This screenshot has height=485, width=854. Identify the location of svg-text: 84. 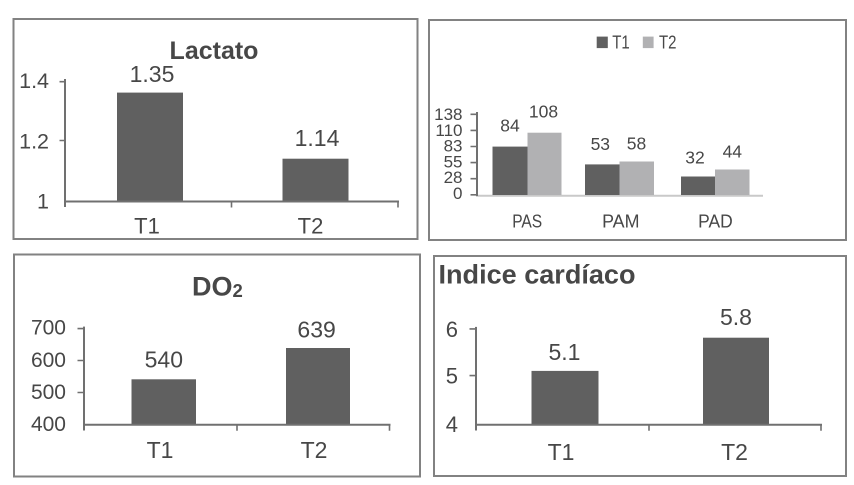
(510, 125).